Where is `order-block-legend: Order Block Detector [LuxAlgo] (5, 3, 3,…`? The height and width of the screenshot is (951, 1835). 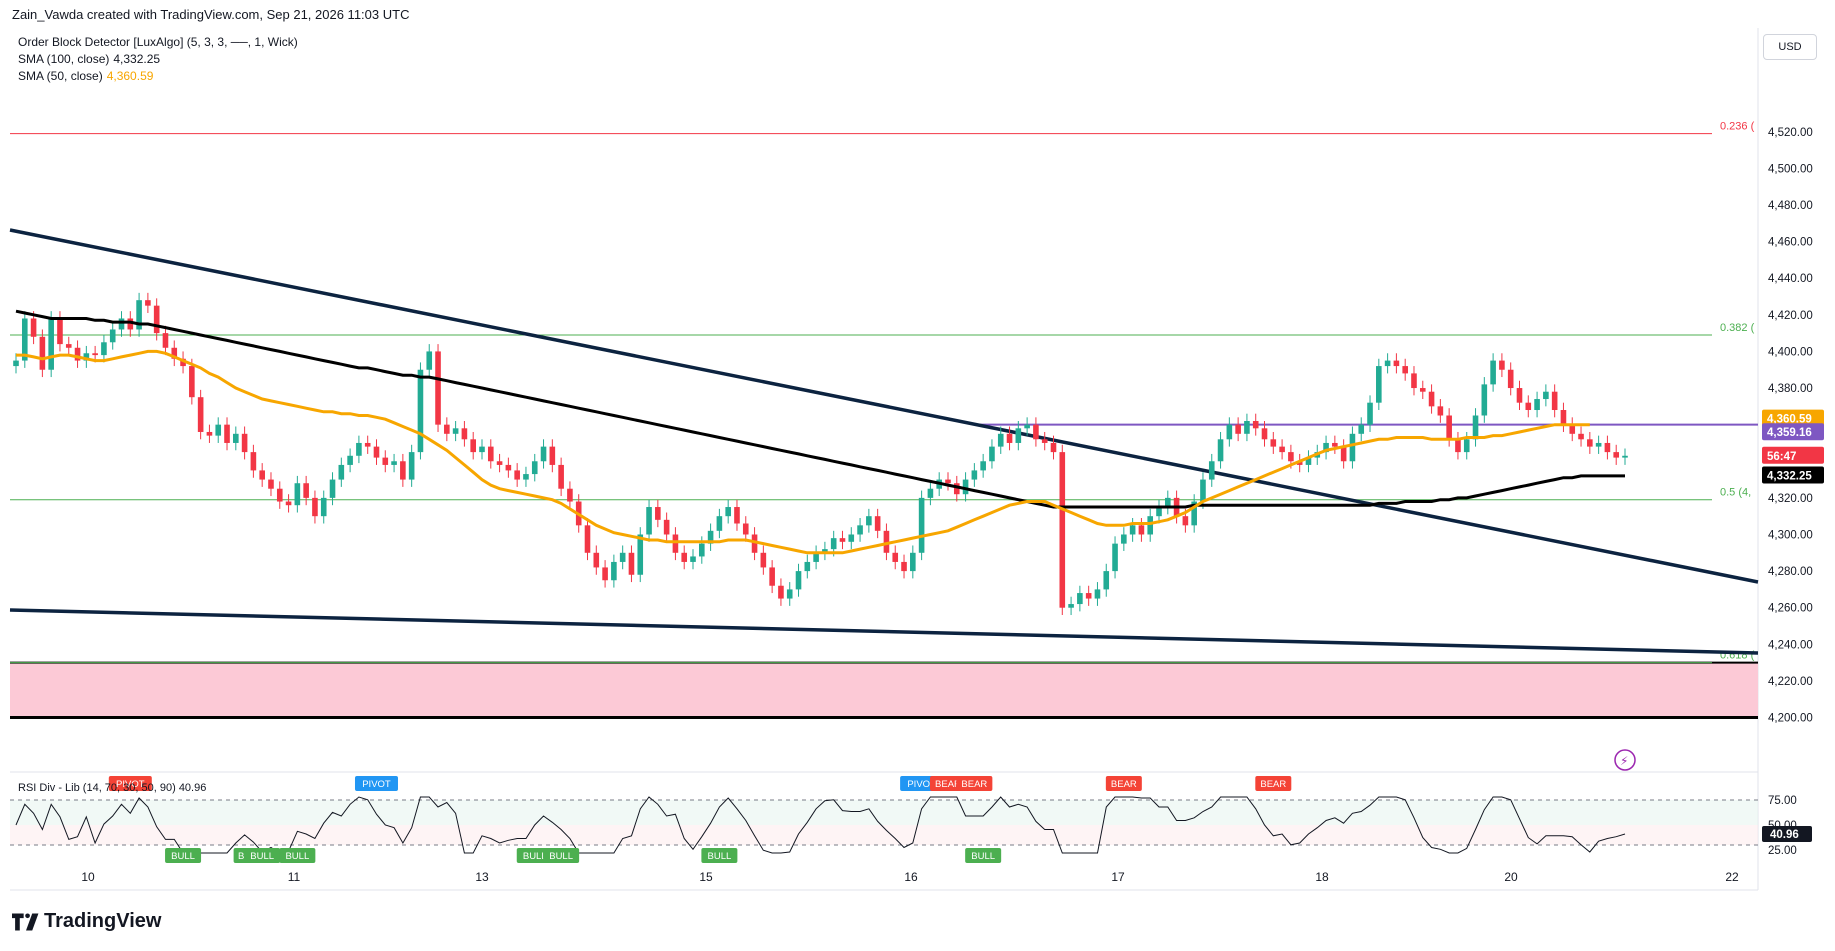
order-block-legend: Order Block Detector [LuxAlgo] (5, 3, 3,… is located at coordinates (160, 42).